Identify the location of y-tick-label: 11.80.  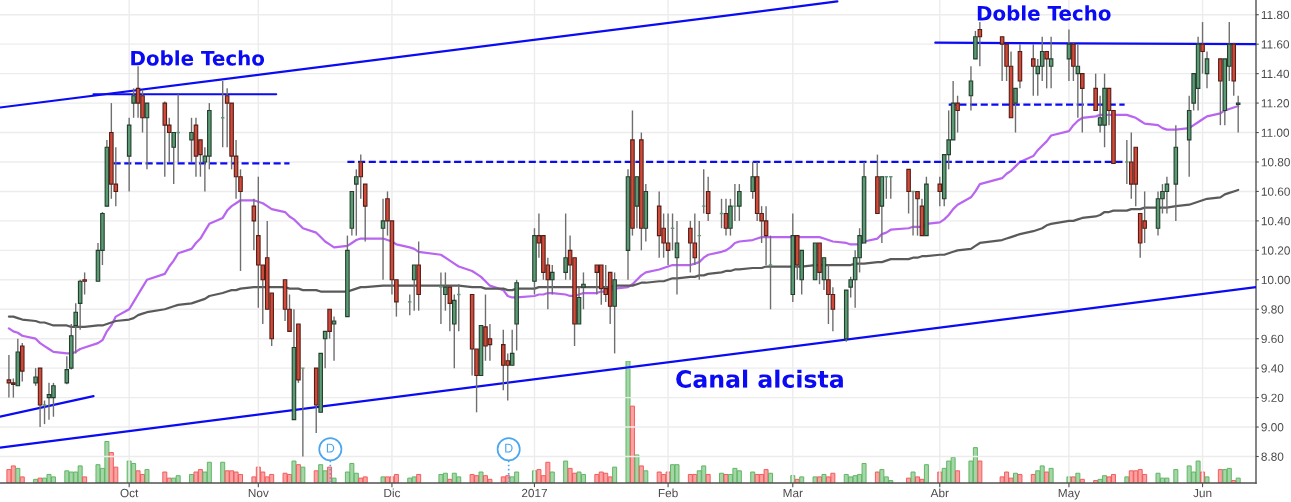
(1275, 15).